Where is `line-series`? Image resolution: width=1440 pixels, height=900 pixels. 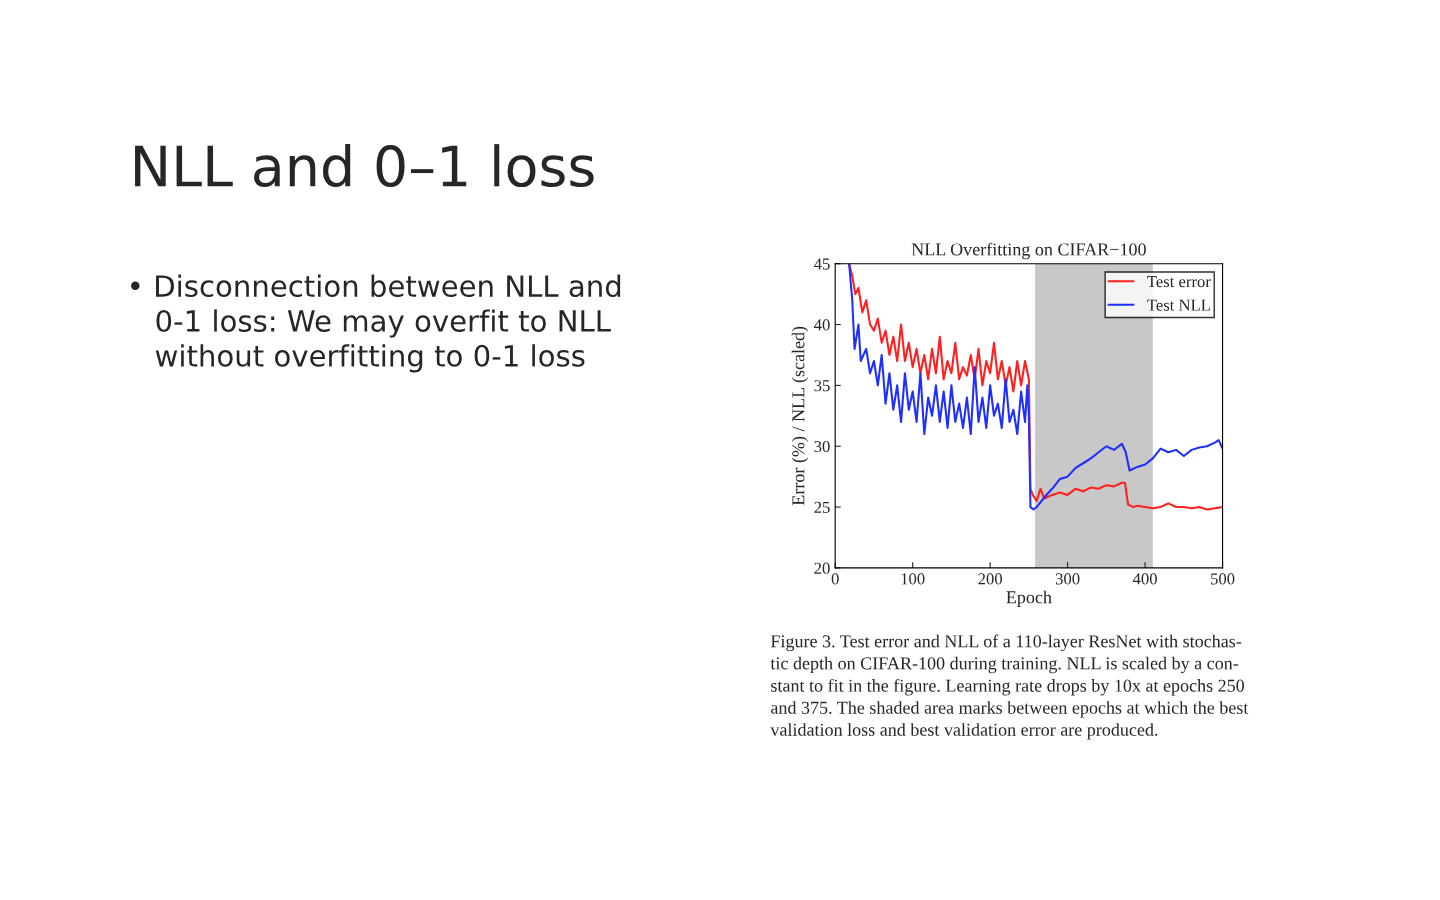
line-series is located at coordinates (1035, 387).